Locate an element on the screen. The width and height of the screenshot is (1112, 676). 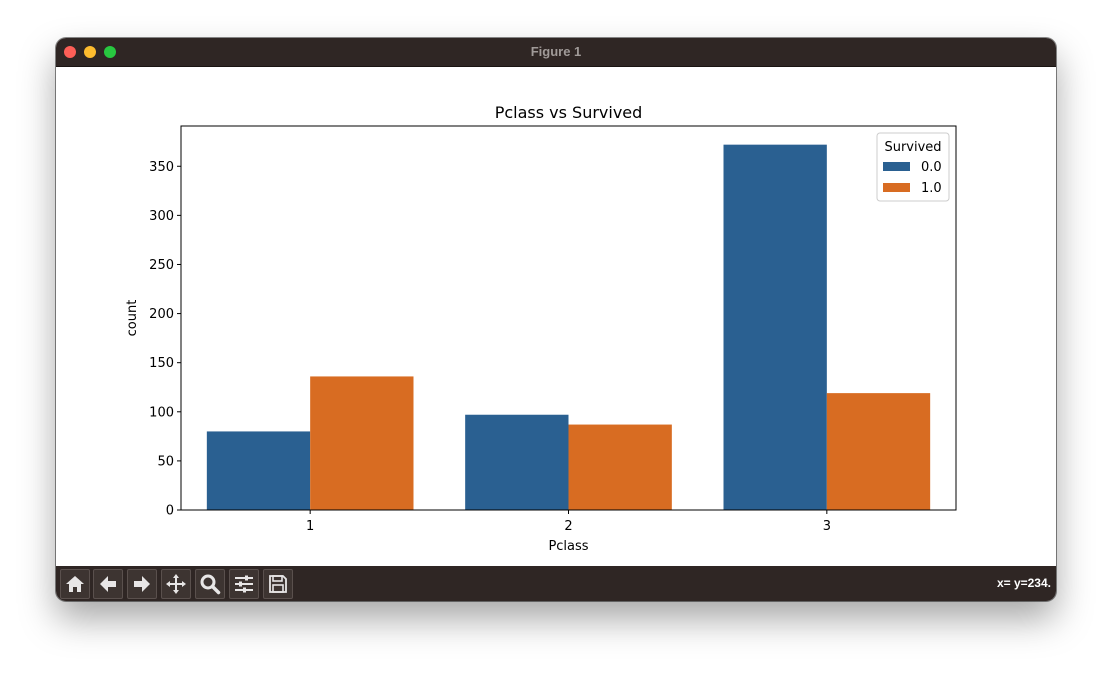
navigation-toolbar: x= y=234. is located at coordinates (556, 583).